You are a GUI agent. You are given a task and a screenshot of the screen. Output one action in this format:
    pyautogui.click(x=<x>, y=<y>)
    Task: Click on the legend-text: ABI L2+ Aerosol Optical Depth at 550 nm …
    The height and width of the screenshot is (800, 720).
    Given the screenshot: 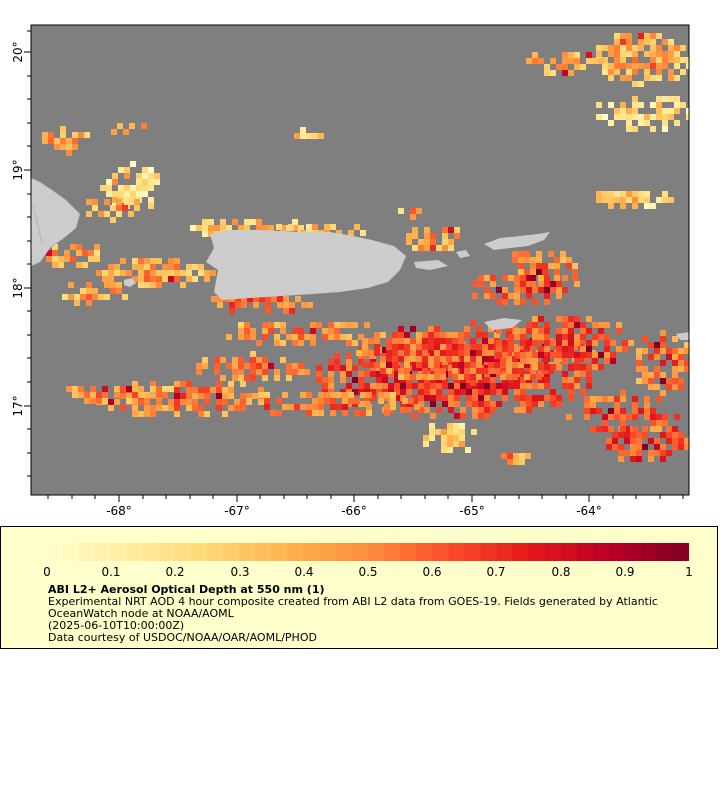 What is the action you would take?
    pyautogui.click(x=373, y=614)
    